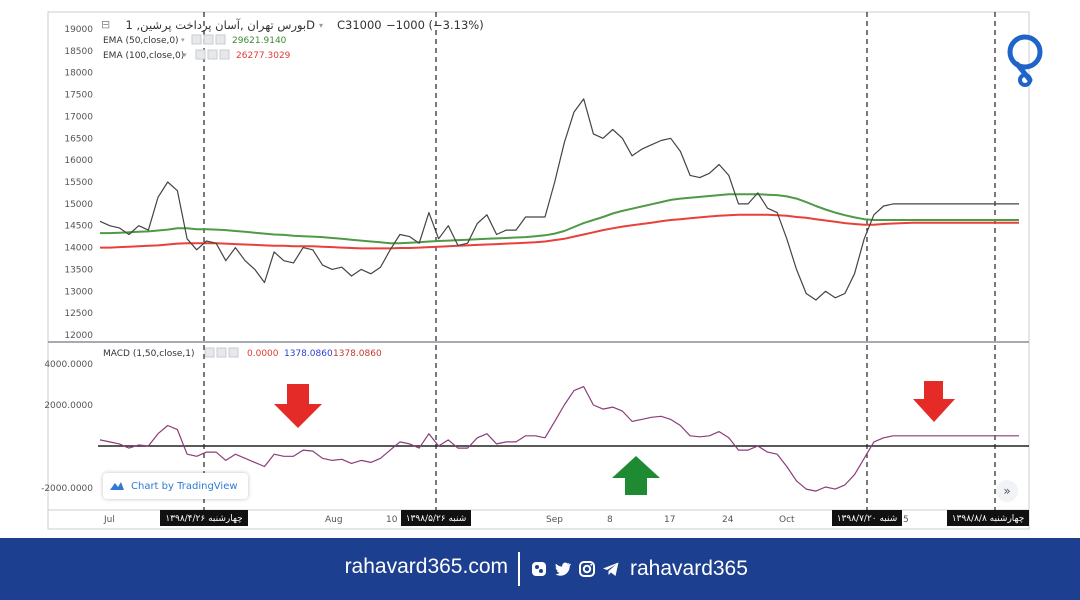  I want to click on macd-settings-icon, so click(221, 352).